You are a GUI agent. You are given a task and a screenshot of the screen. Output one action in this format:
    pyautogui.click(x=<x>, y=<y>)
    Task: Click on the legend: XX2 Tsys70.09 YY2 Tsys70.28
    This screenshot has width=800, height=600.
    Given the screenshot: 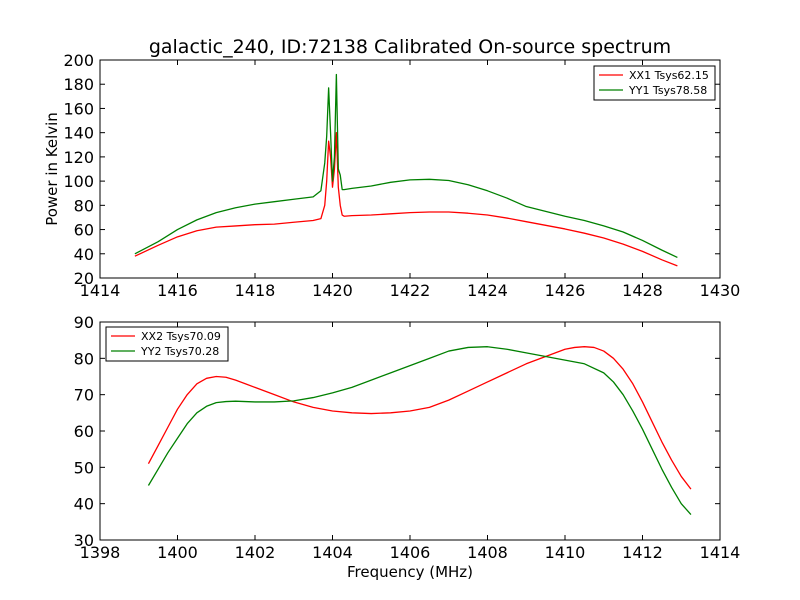 What is the action you would take?
    pyautogui.click(x=167, y=344)
    